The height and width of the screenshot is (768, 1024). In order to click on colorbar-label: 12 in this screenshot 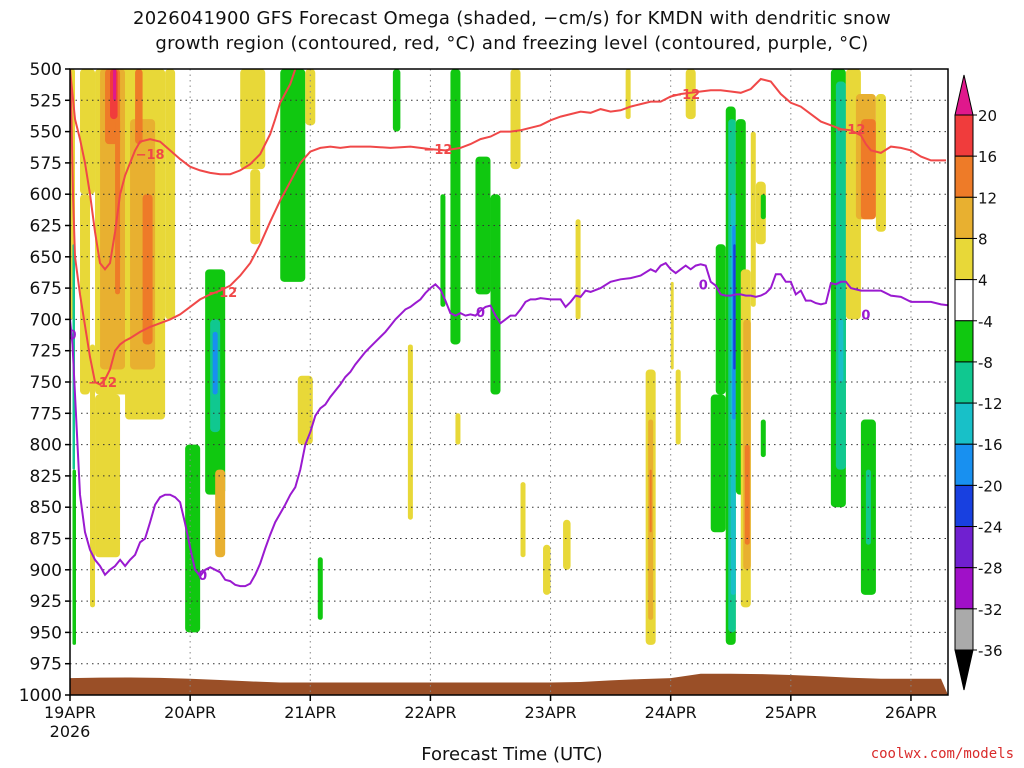, I will do `click(987, 198)`.